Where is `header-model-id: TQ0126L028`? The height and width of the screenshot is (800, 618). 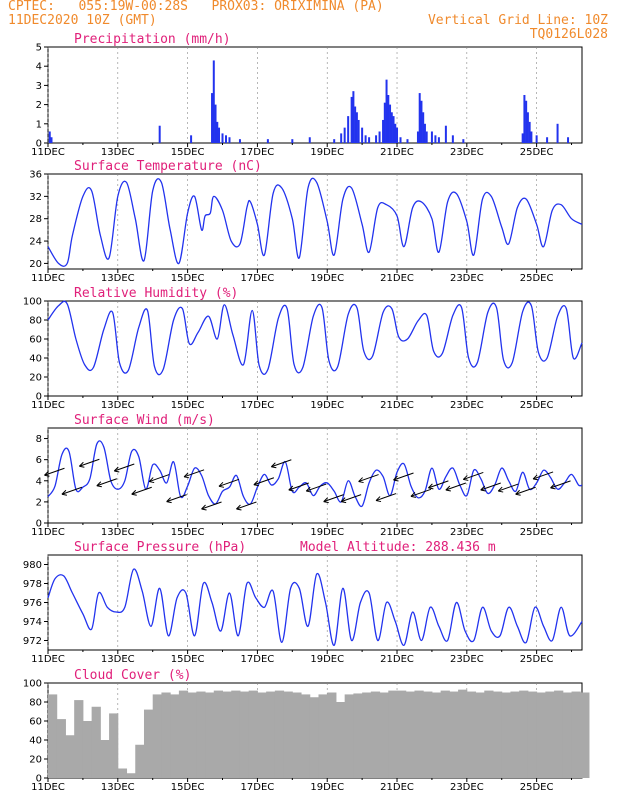
header-model-id: TQ0126L028 is located at coordinates (568, 34).